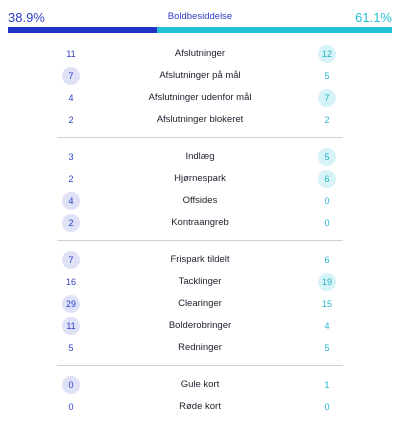 Image resolution: width=400 pixels, height=421 pixels. I want to click on stat-row: 11 Bolderobringer 4, so click(200, 326).